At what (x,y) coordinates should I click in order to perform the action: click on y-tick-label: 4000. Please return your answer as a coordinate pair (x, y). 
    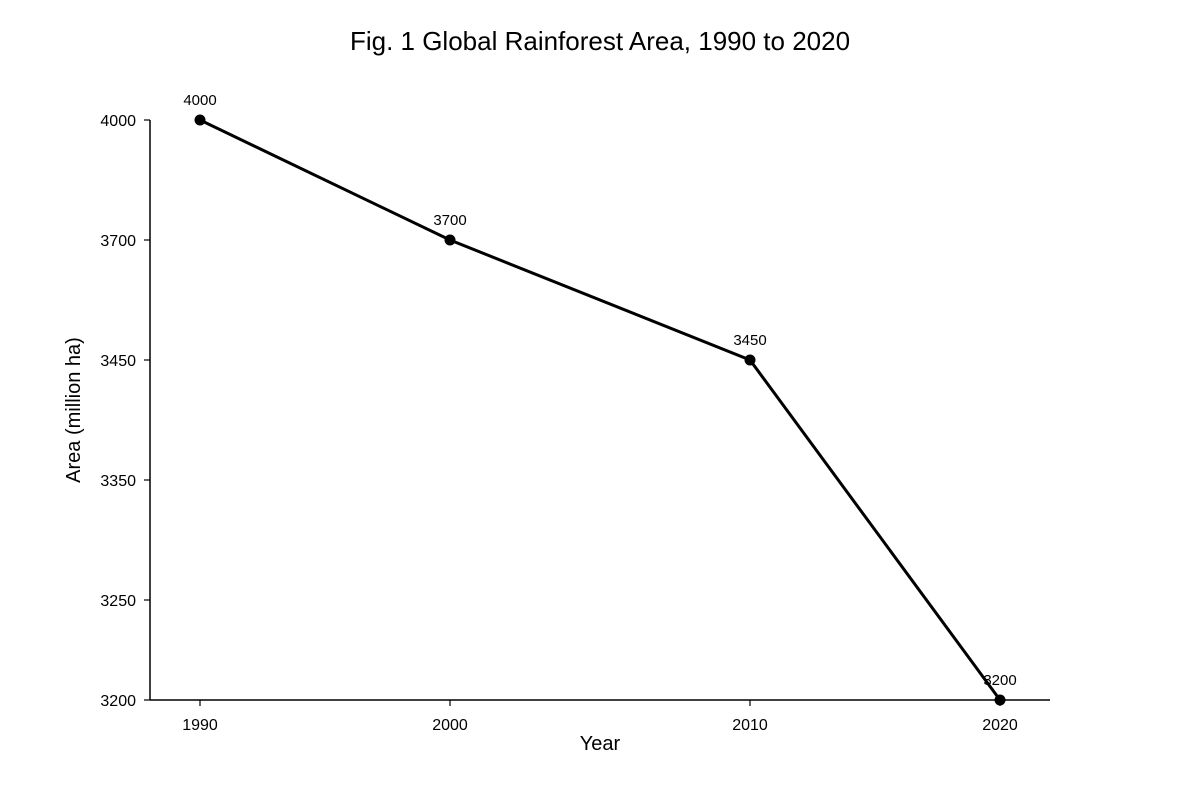
    Looking at the image, I should click on (118, 121).